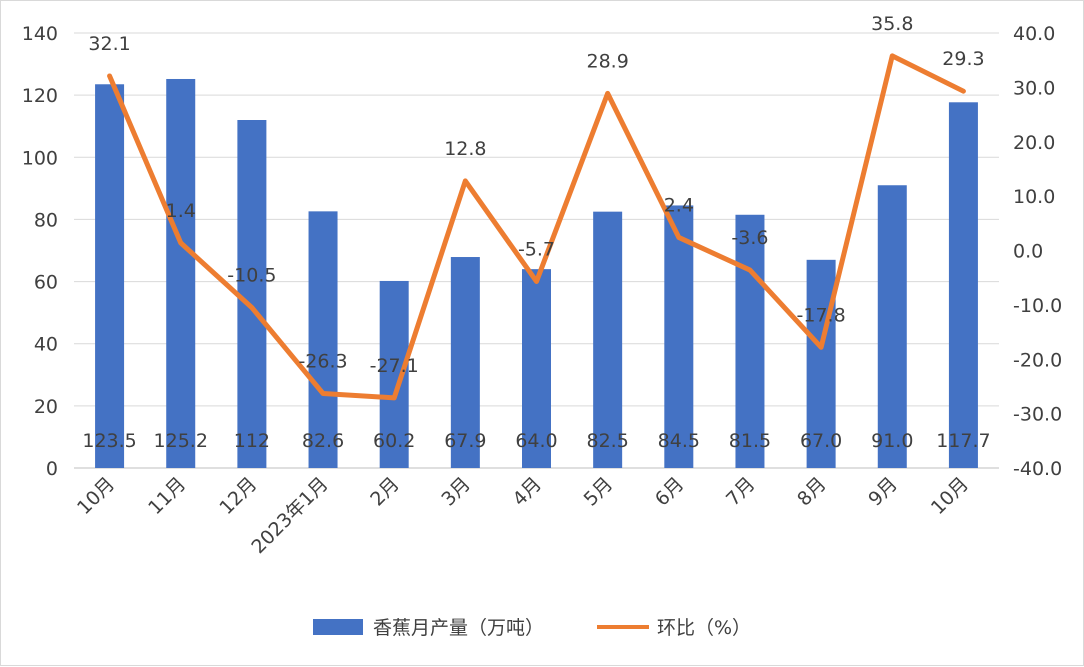 The width and height of the screenshot is (1084, 667). What do you see at coordinates (892, 441) in the screenshot?
I see `bar-data-label: 91.0` at bounding box center [892, 441].